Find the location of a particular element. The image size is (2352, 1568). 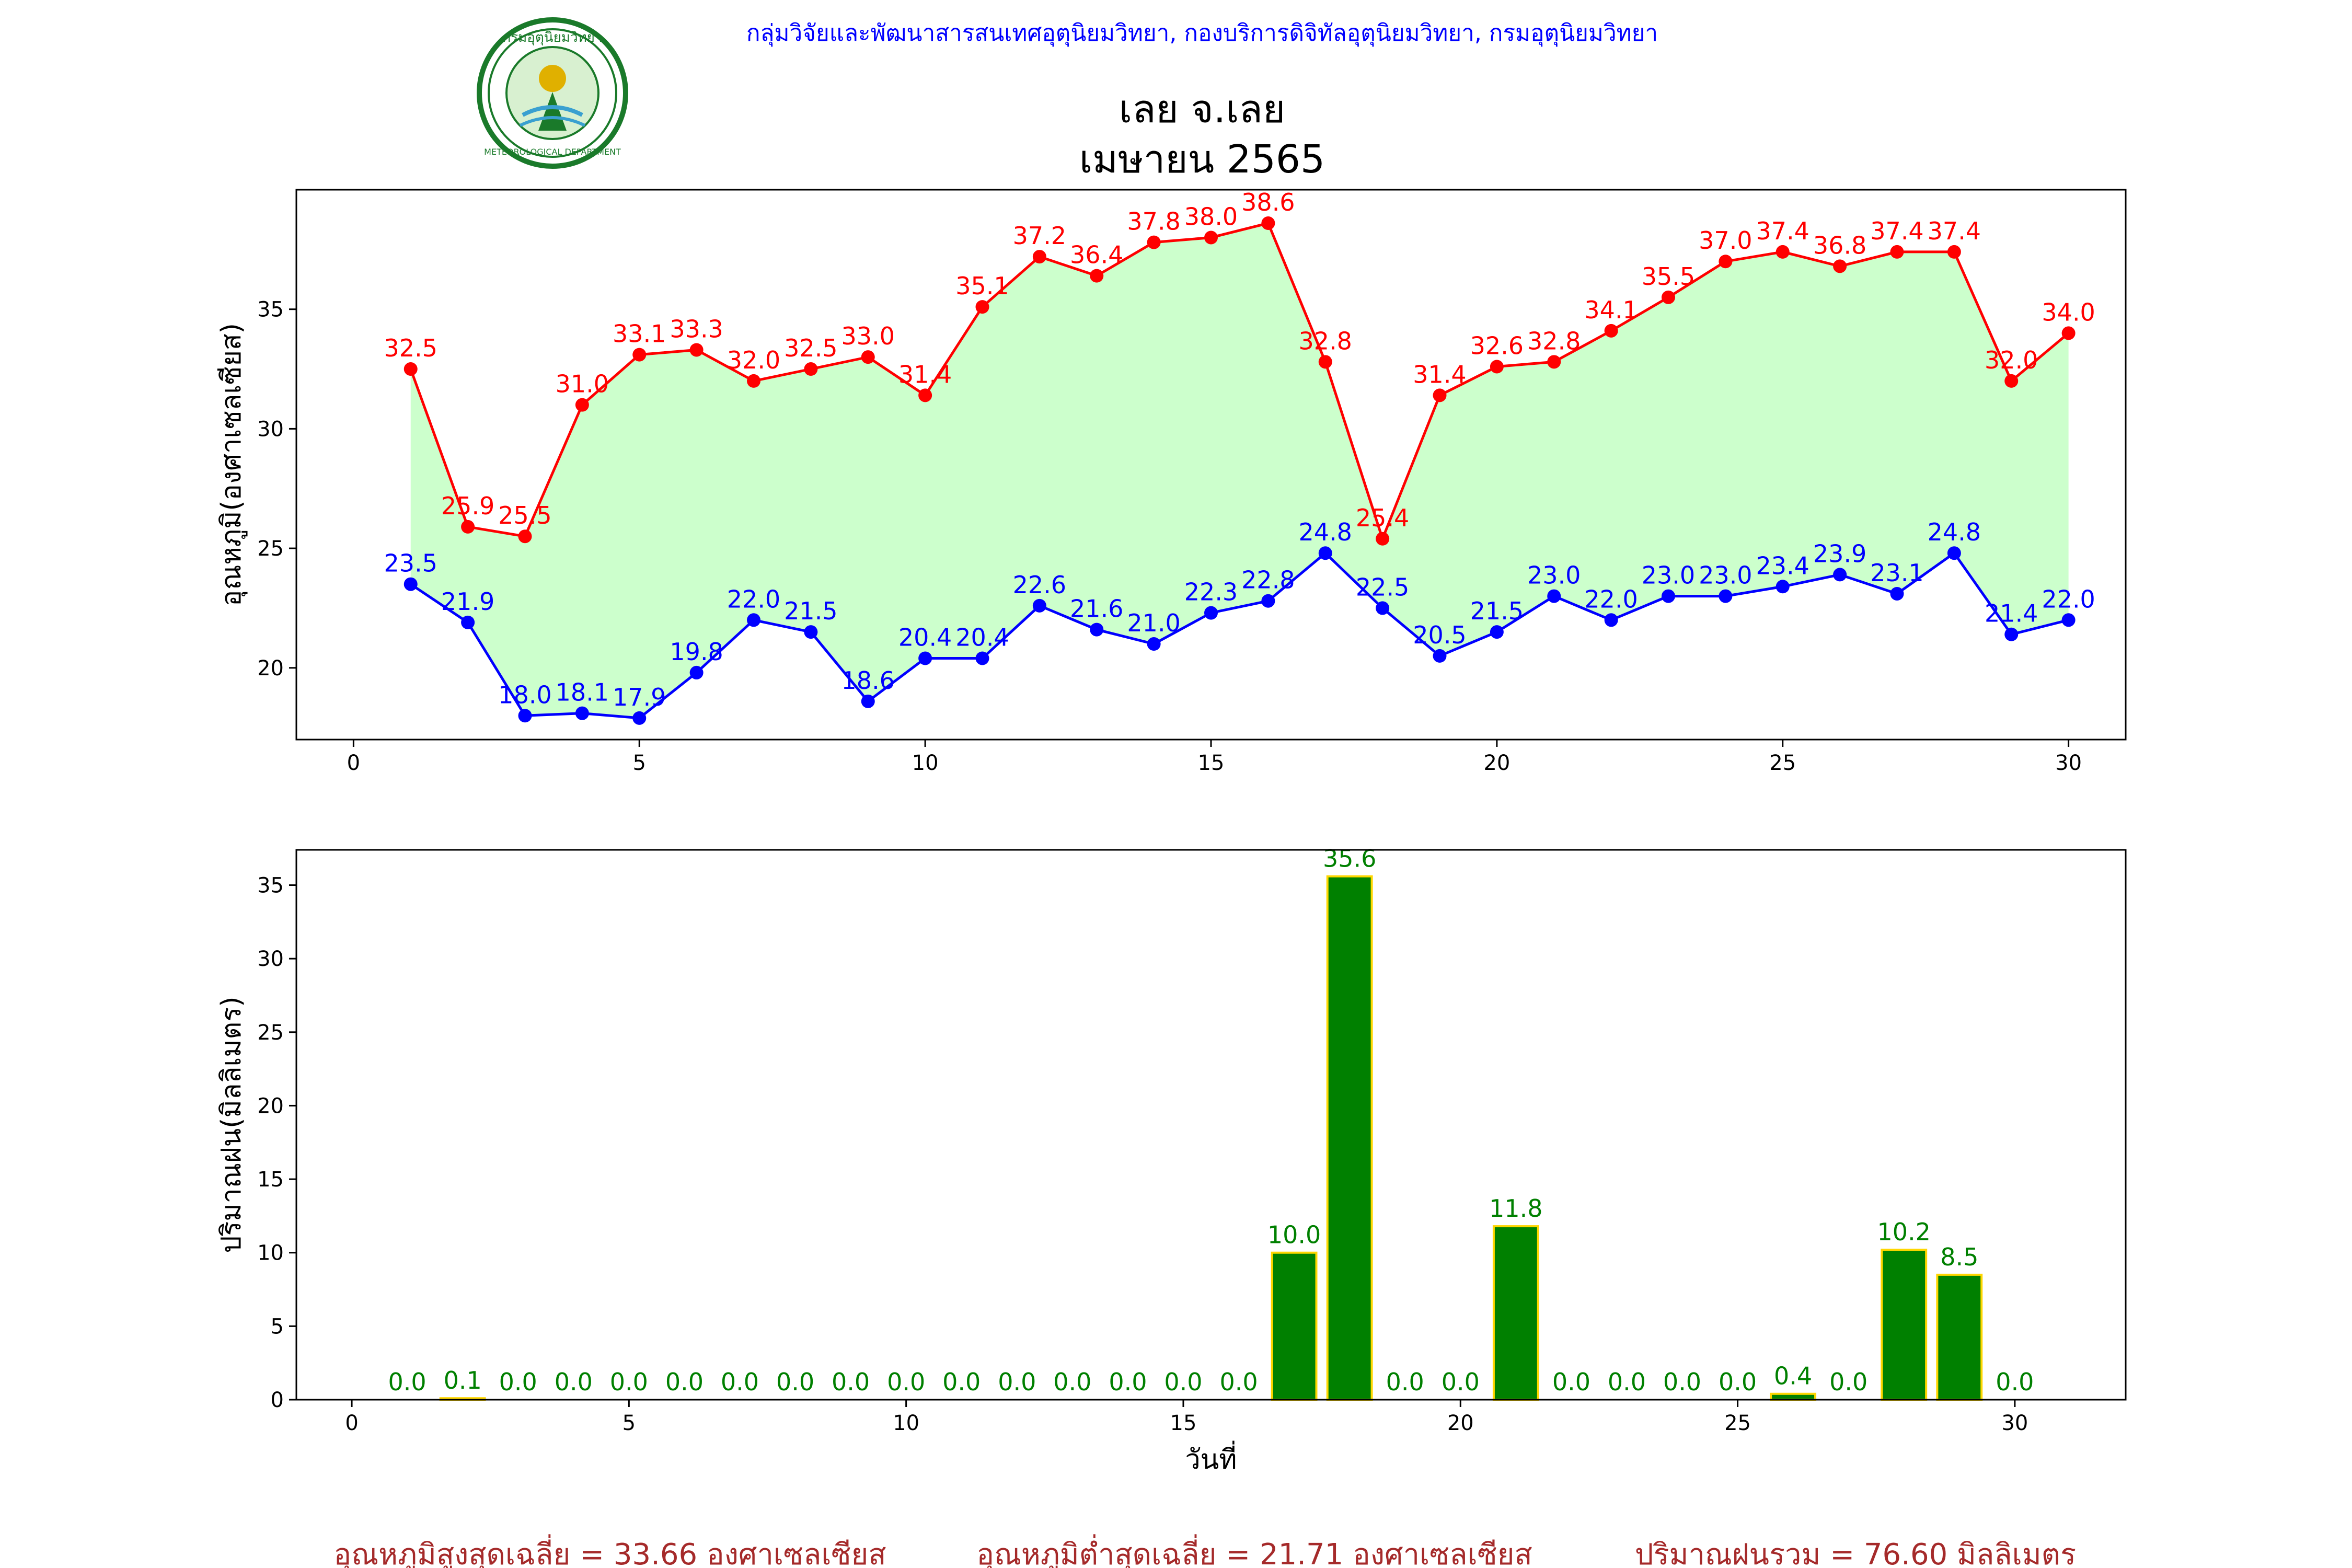

min-temperature-label: 18.6 is located at coordinates (868, 680).